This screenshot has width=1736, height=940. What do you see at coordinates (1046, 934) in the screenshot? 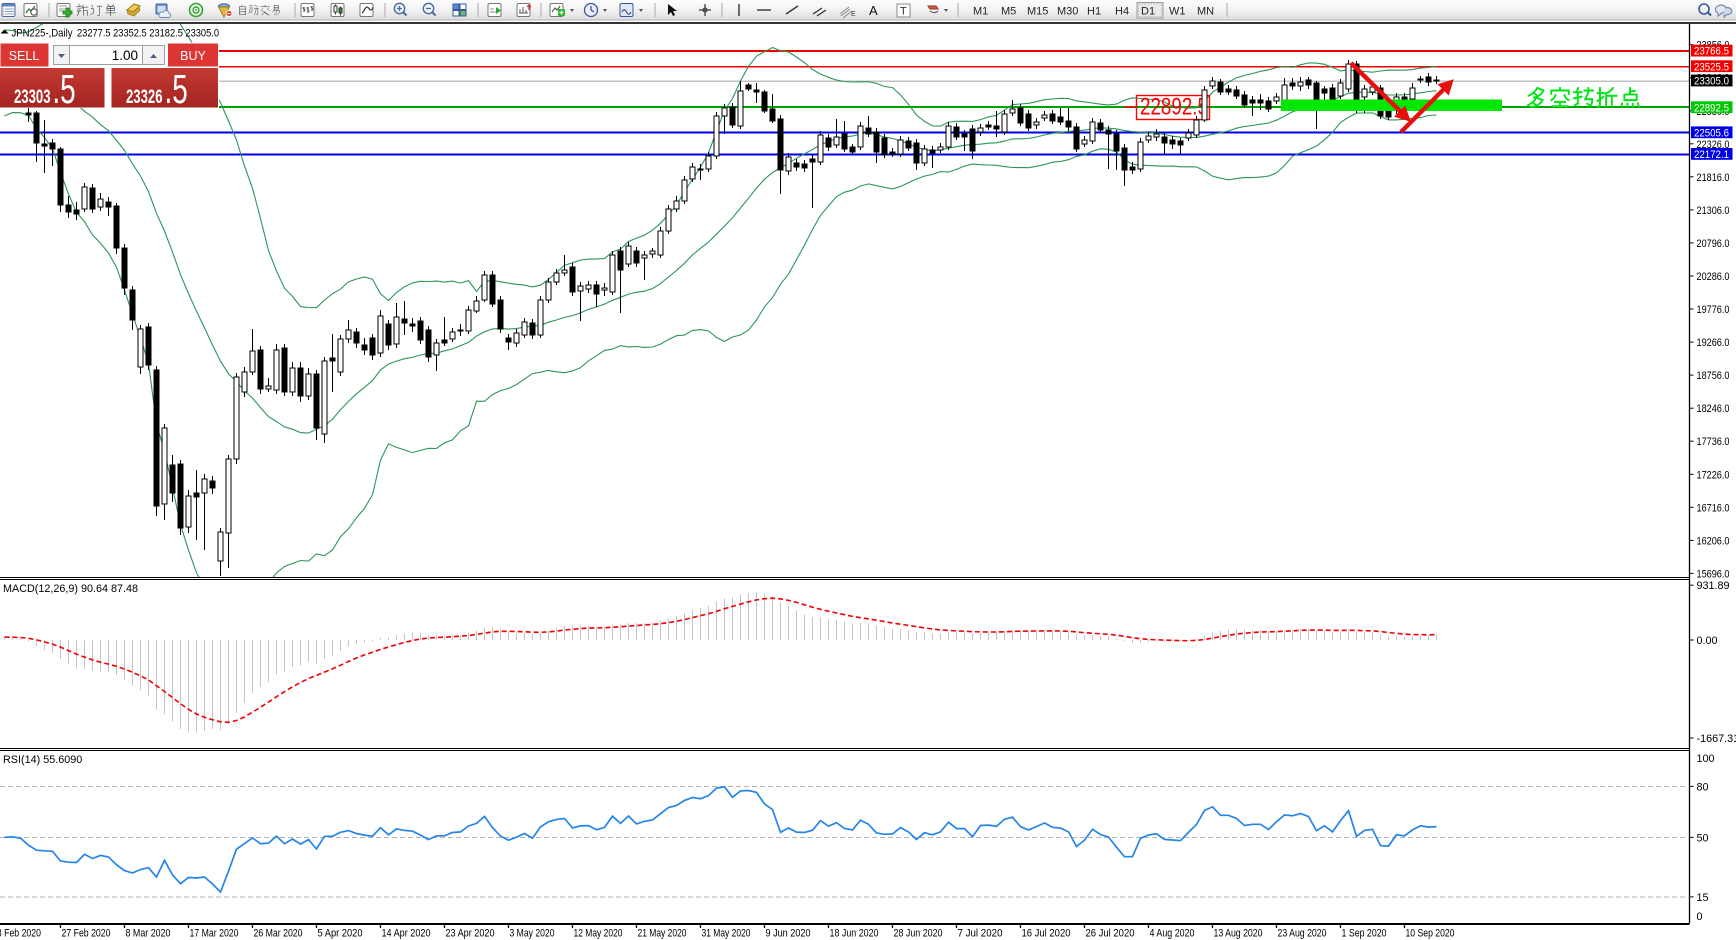
I see `svg-text: 16 Jul 2020` at bounding box center [1046, 934].